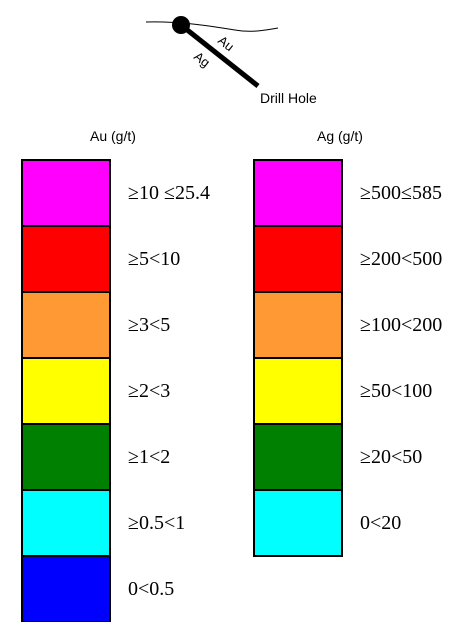 The height and width of the screenshot is (622, 465). I want to click on au-range-label-2: ≥5<10, so click(154, 259).